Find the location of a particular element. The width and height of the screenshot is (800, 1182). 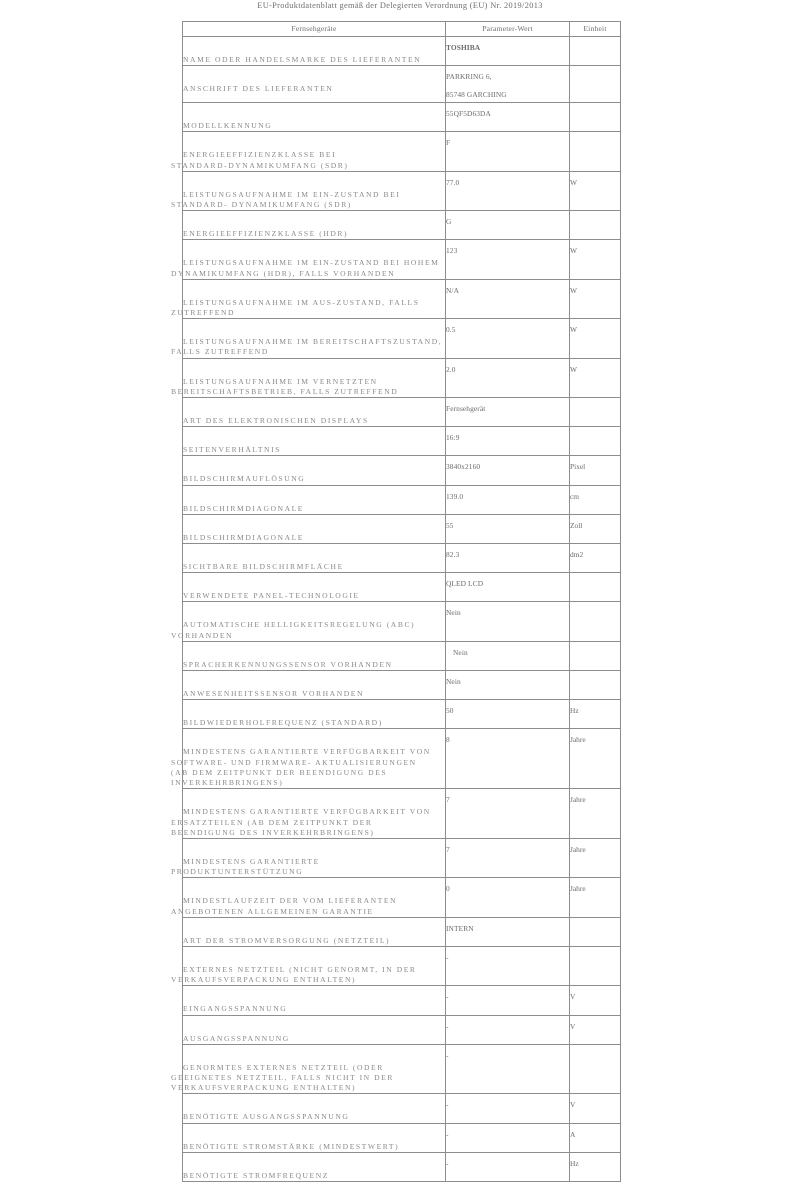

row-label-line: GENORMTES EXTERNES NETZTEIL (ODER is located at coordinates (283, 1067).